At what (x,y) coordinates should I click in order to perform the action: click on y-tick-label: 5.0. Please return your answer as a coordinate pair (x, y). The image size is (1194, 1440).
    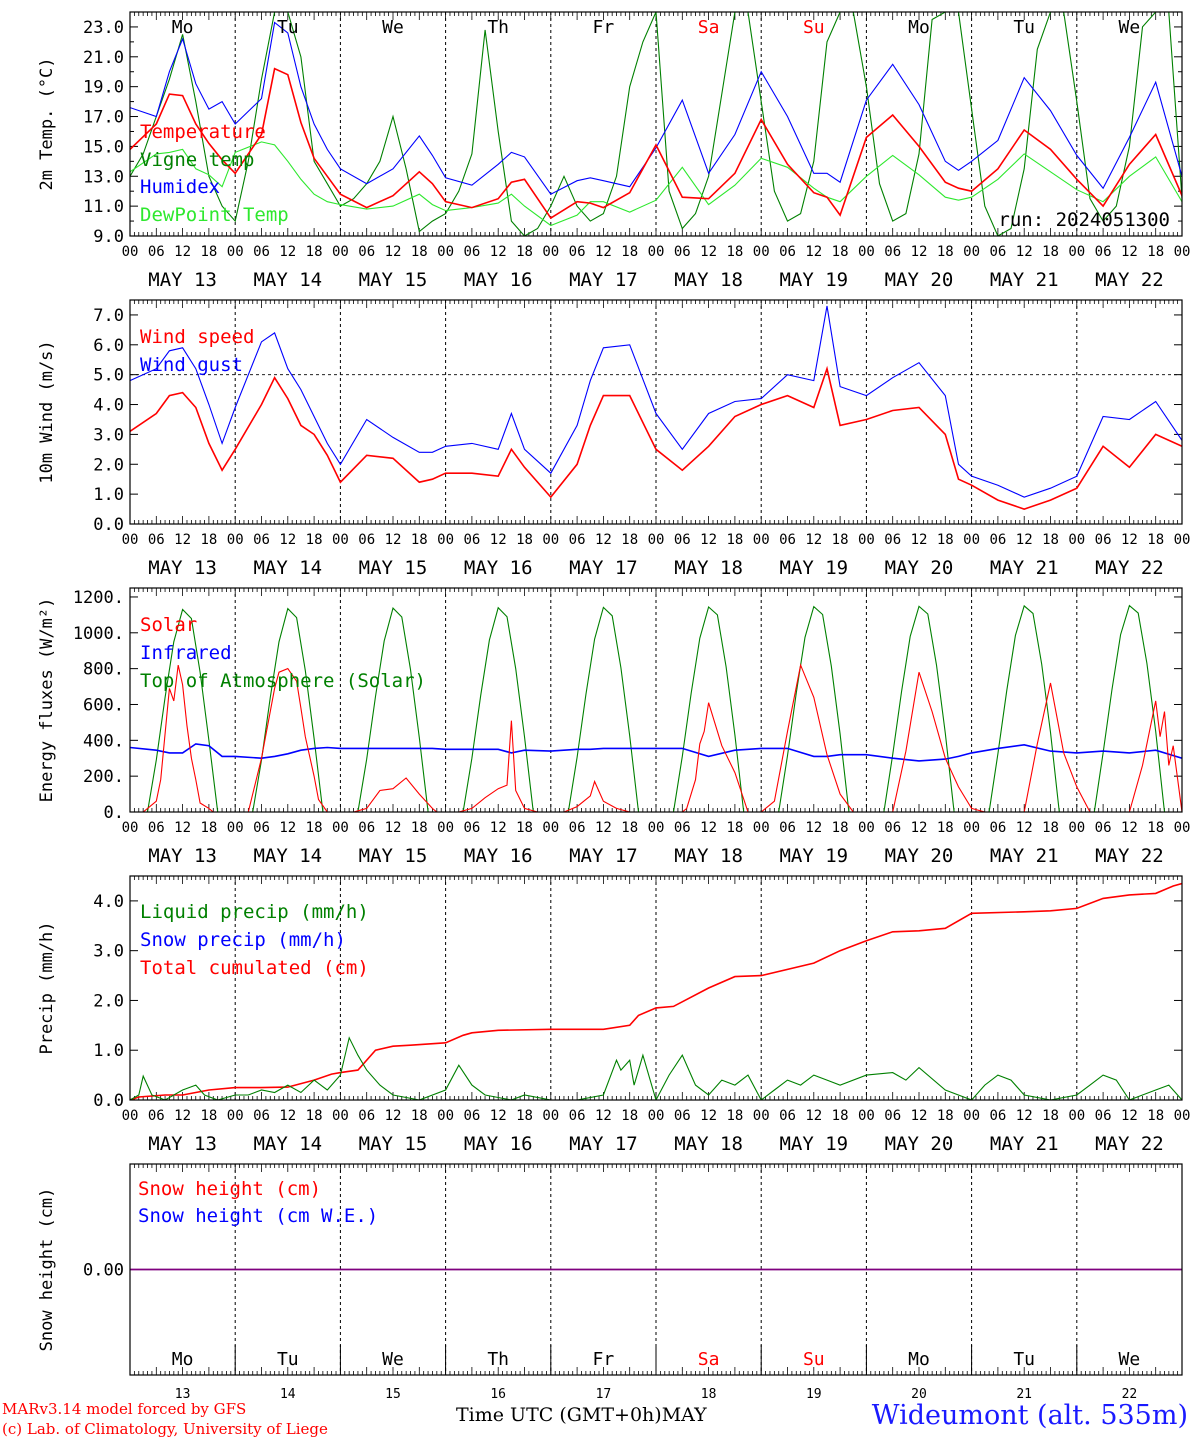
    Looking at the image, I should click on (108, 376).